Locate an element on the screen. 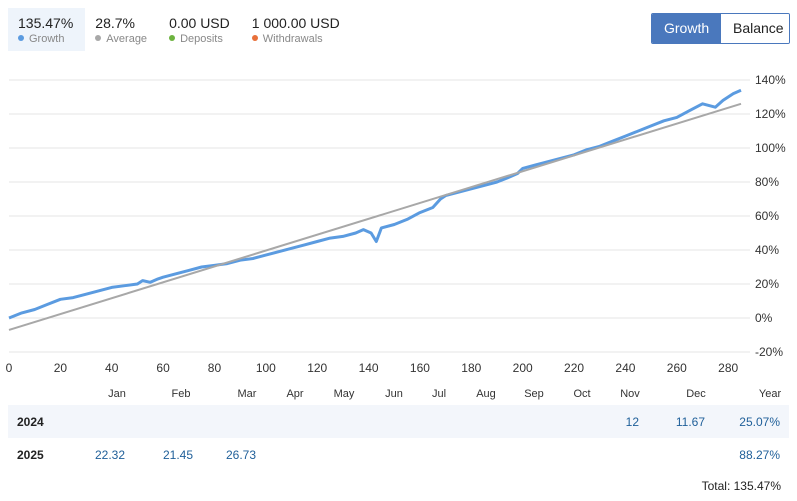  x-tick-label: 240 is located at coordinates (625, 368).